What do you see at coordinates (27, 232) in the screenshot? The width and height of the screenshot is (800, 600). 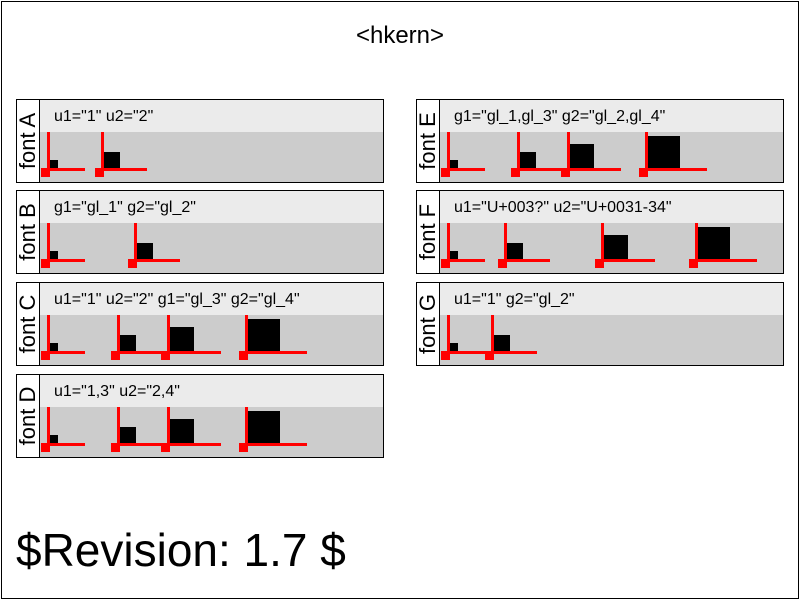 I see `font-label: font B` at bounding box center [27, 232].